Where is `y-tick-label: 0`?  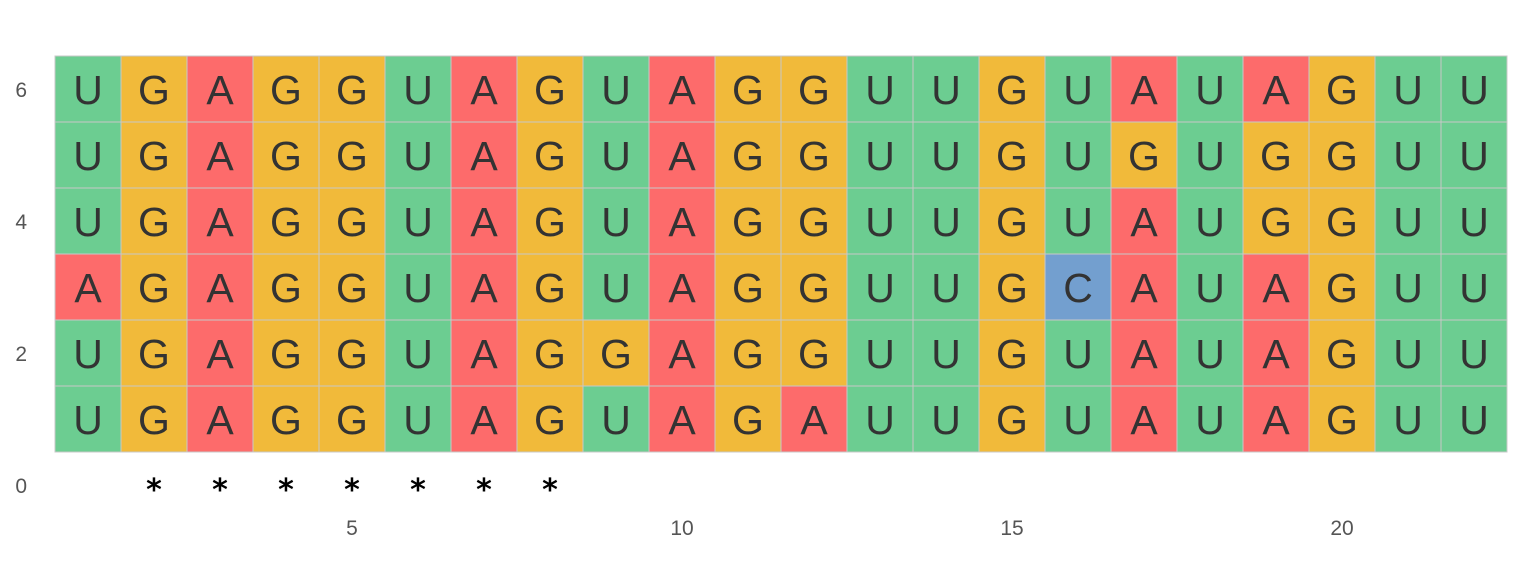 y-tick-label: 0 is located at coordinates (21, 486).